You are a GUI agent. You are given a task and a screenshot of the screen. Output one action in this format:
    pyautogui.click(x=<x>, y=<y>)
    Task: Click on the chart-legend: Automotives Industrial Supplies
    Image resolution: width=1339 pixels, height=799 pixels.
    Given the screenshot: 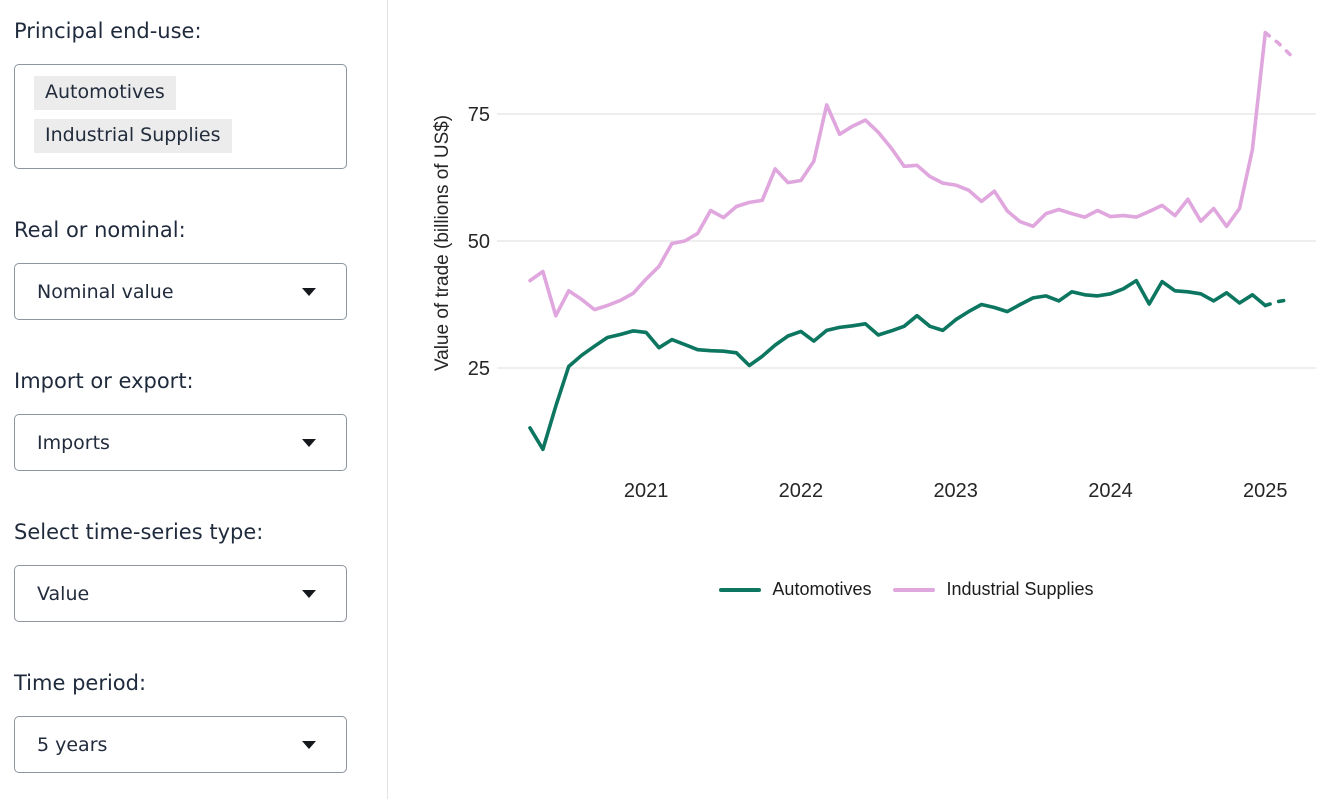 What is the action you would take?
    pyautogui.click(x=906, y=589)
    